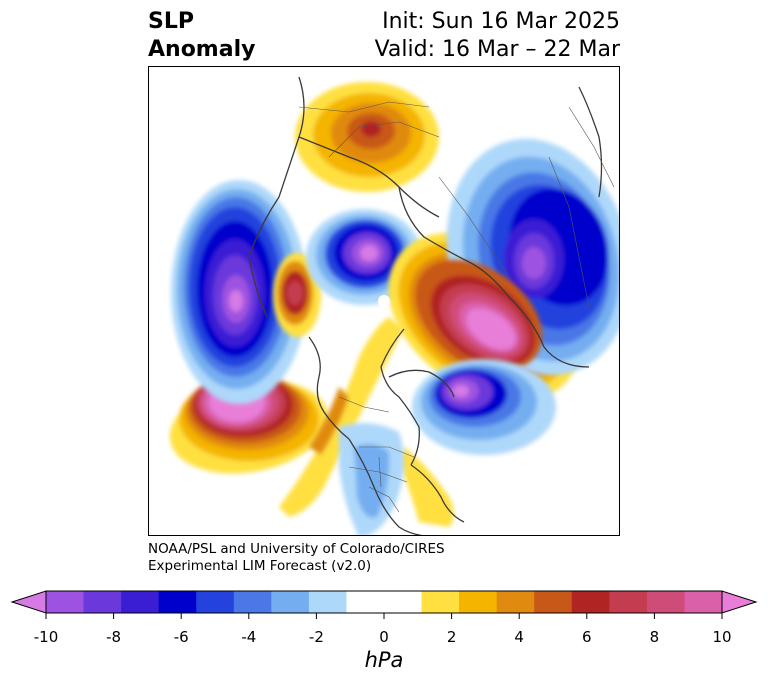 Image resolution: width=768 pixels, height=686 pixels. I want to click on colorbar-tick-label: 0, so click(384, 637).